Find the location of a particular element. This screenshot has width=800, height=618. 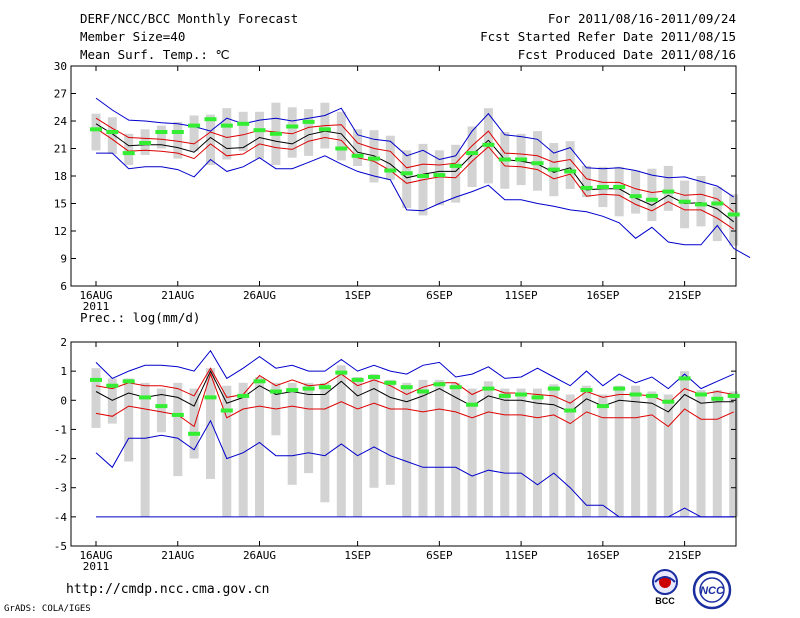

y-tick-label: 1 is located at coordinates (63, 371).